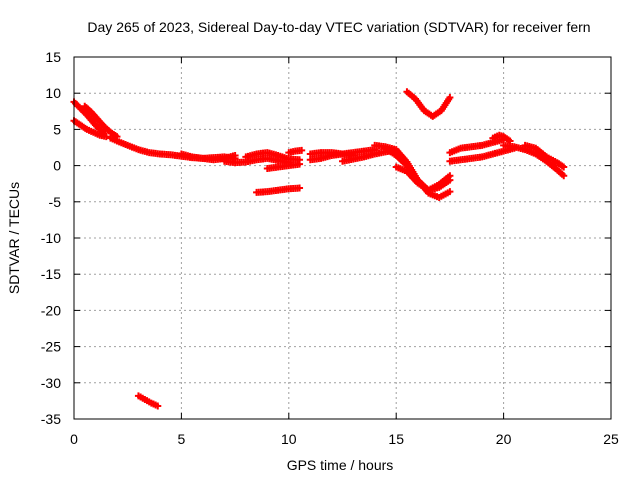  Describe the element at coordinates (396, 439) in the screenshot. I see `x-tick-label: 15` at that location.